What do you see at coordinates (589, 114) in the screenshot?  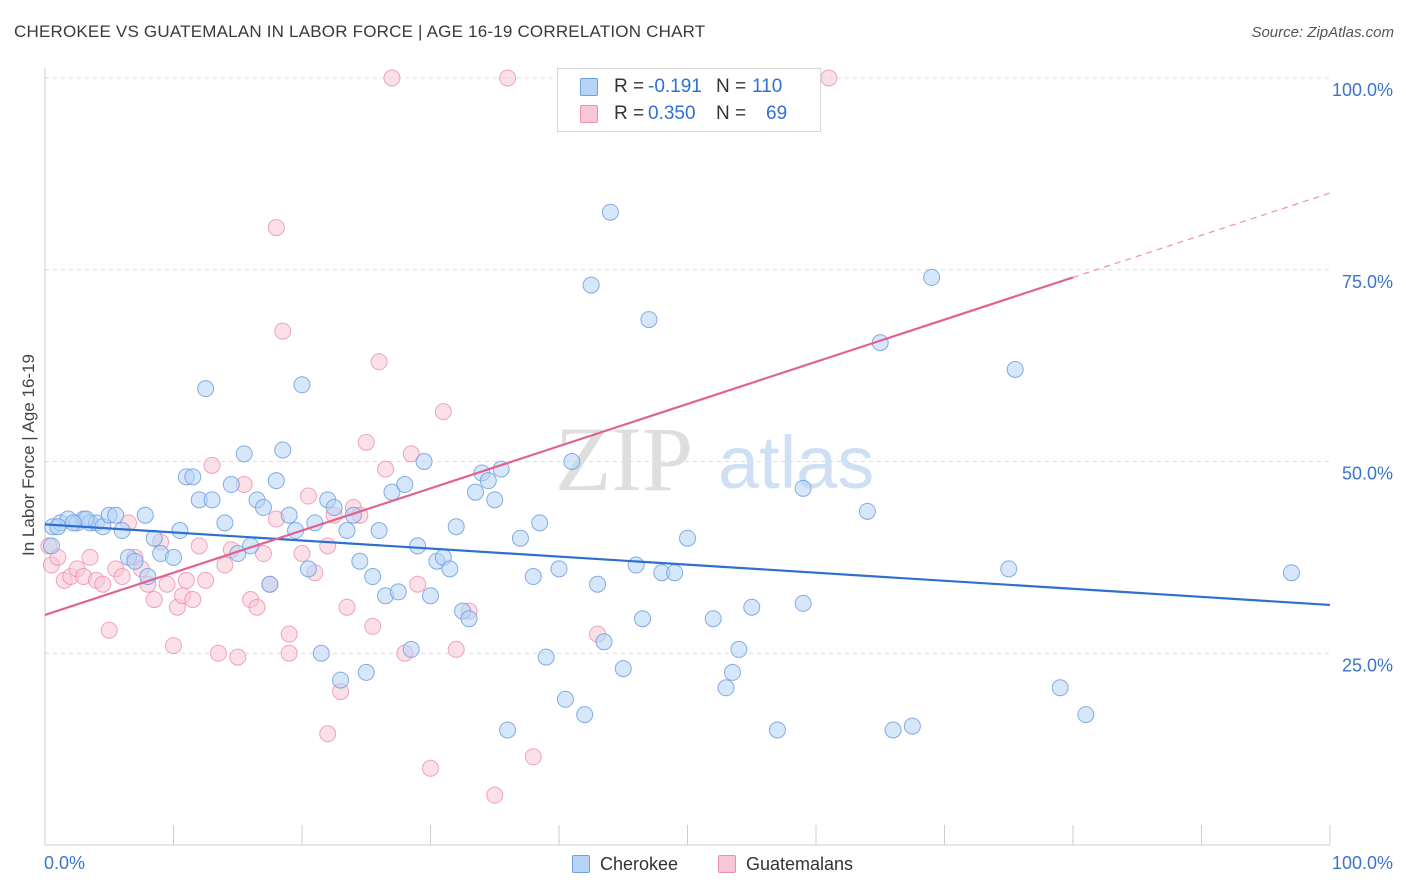 I see `guatemalans-swatch` at bounding box center [589, 114].